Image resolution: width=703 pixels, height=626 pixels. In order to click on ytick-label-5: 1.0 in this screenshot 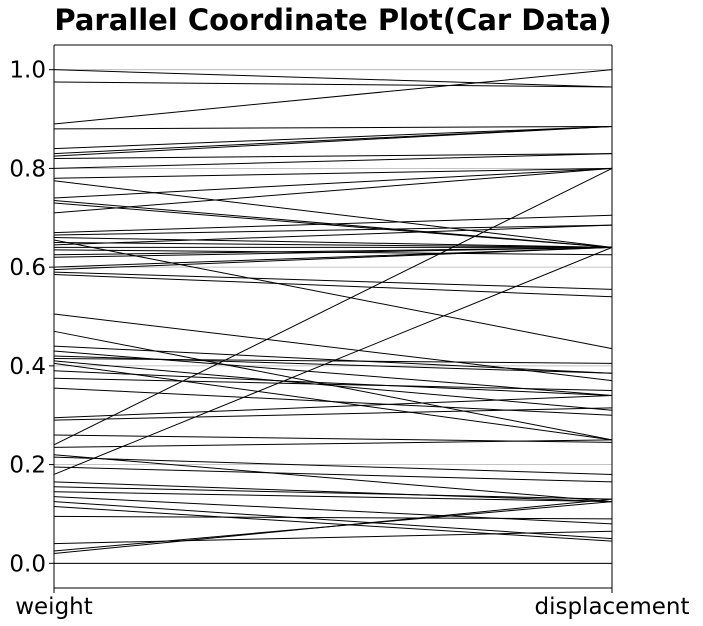, I will do `click(27, 71)`.